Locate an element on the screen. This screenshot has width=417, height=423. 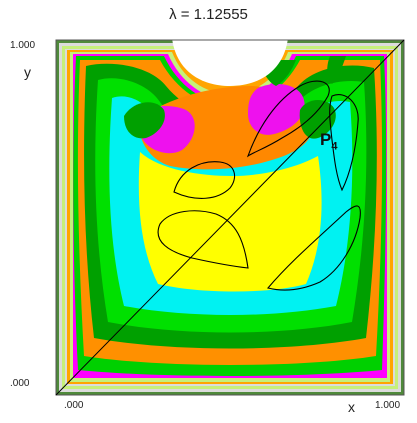
x-tick-right: 1.000 is located at coordinates (388, 405).